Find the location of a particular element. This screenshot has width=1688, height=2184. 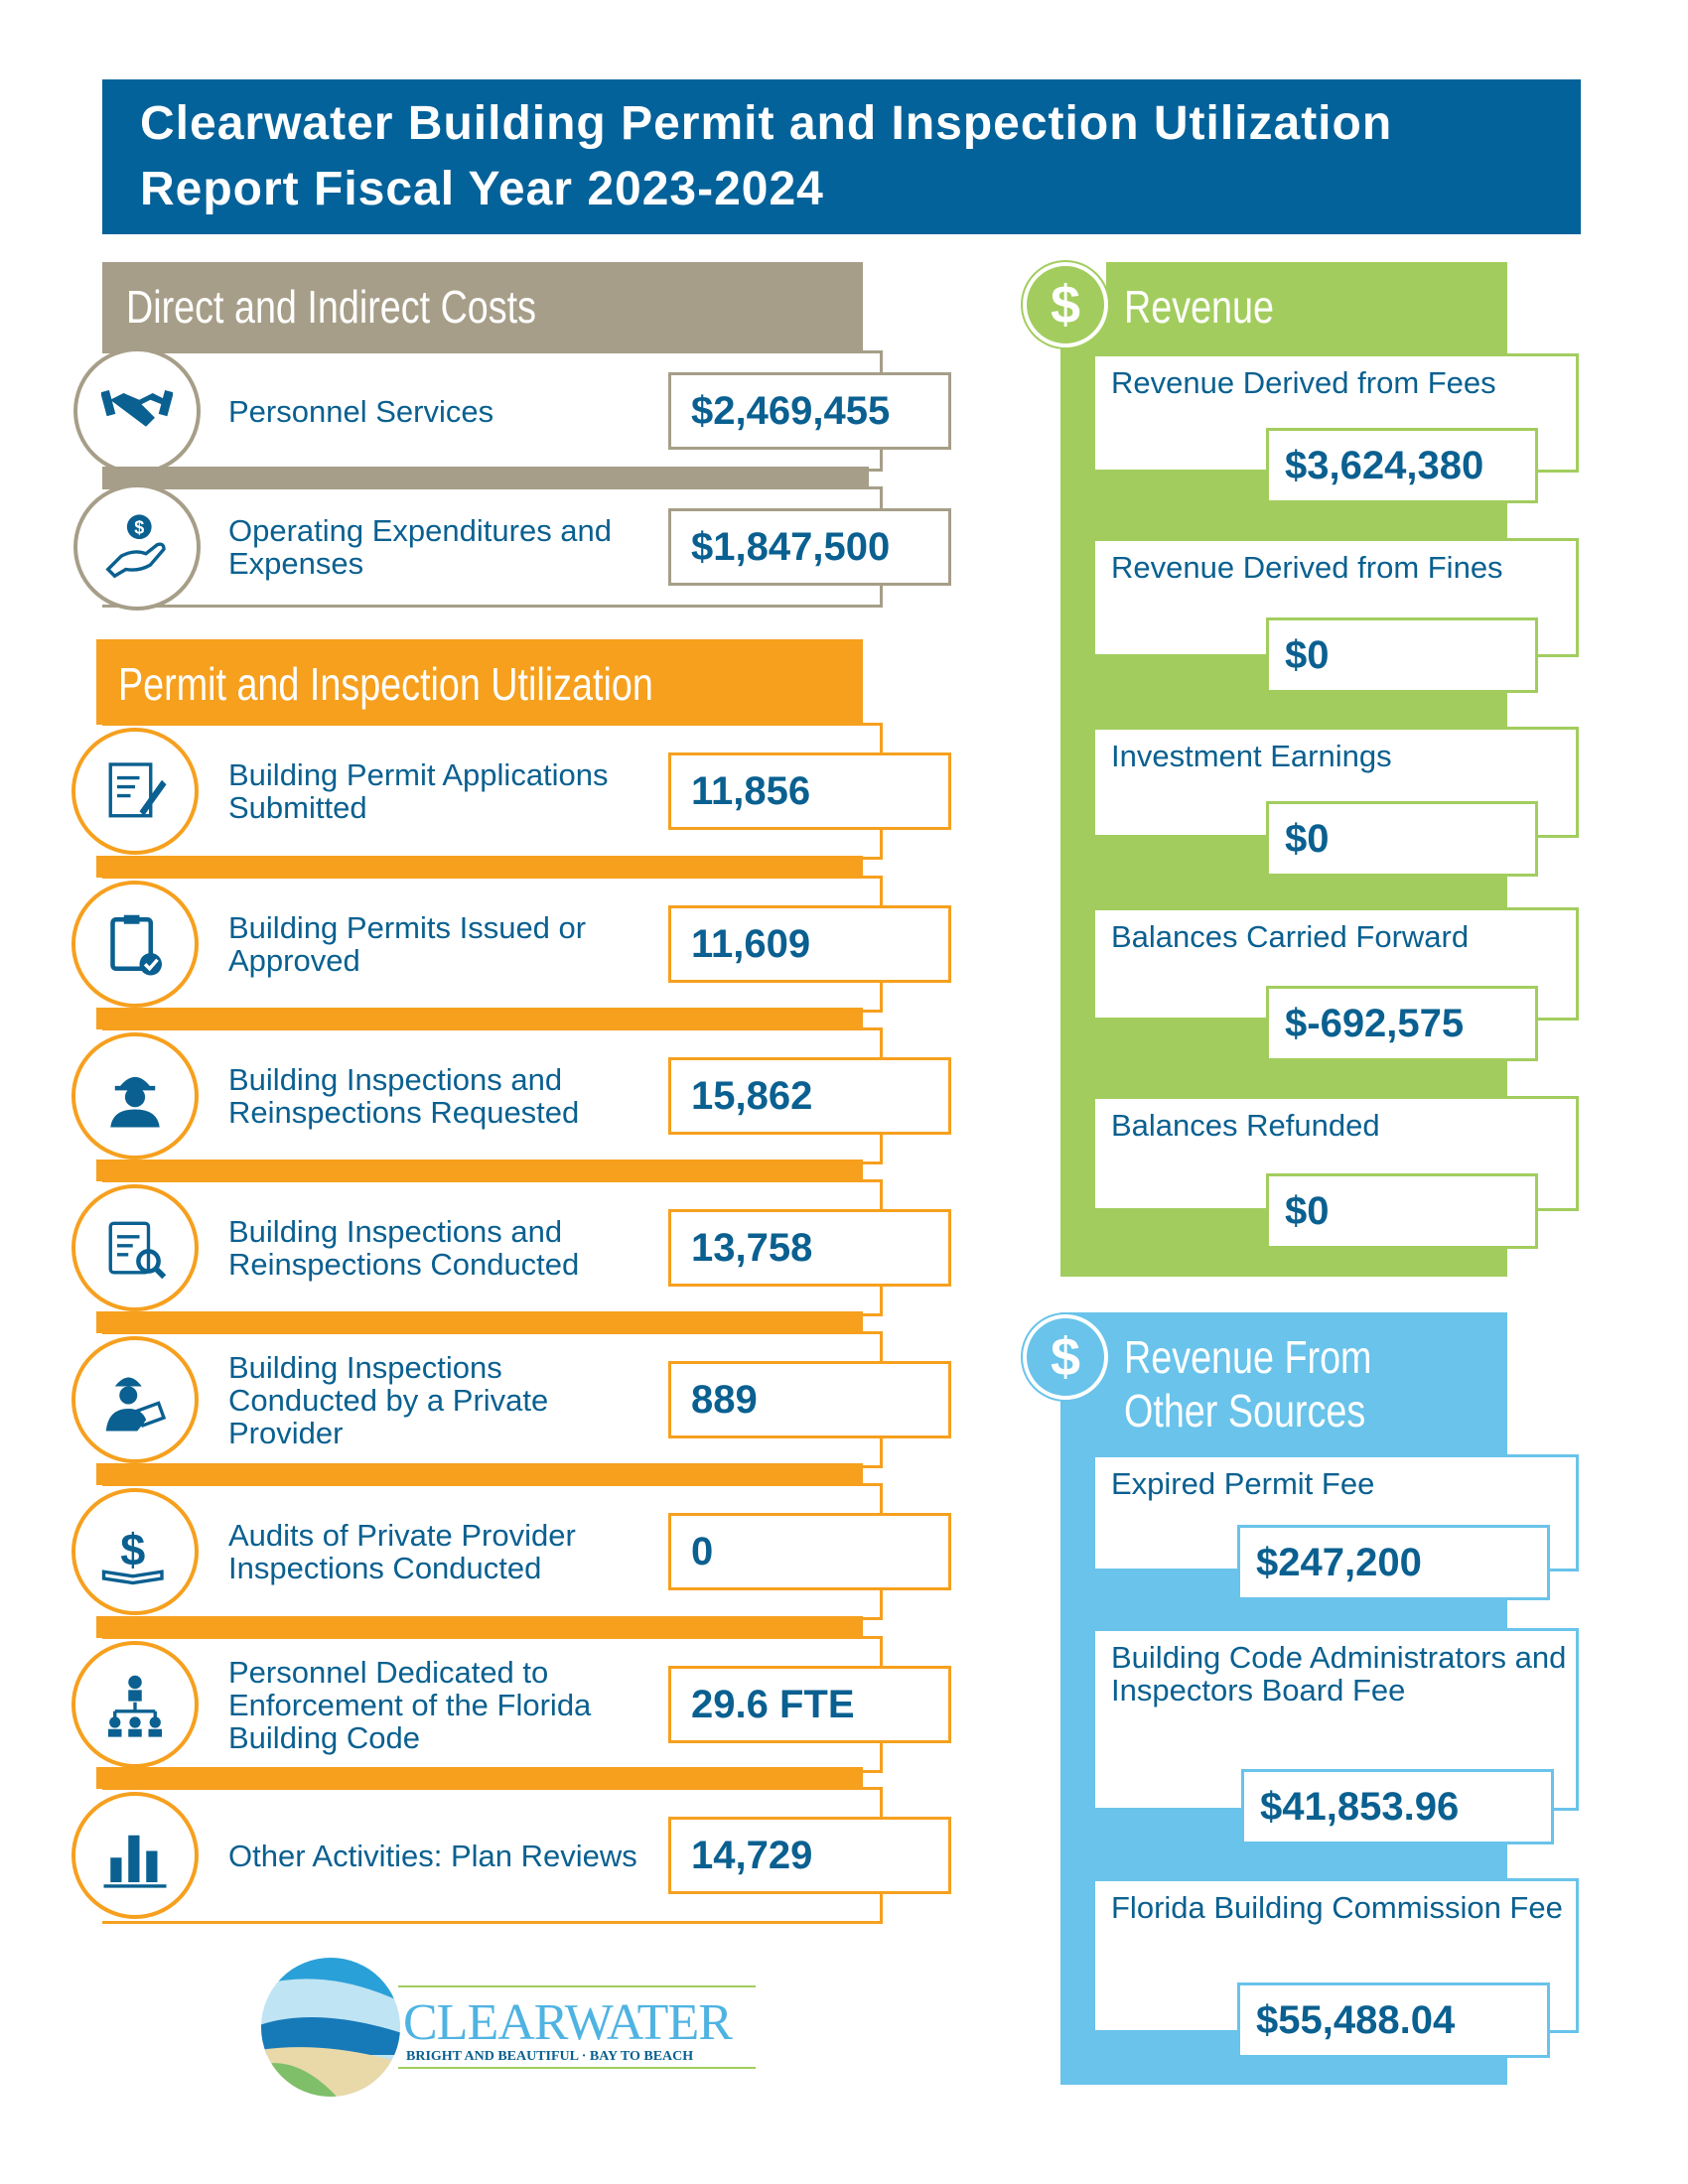

costs-row-icon-circle: $ is located at coordinates (137, 547).